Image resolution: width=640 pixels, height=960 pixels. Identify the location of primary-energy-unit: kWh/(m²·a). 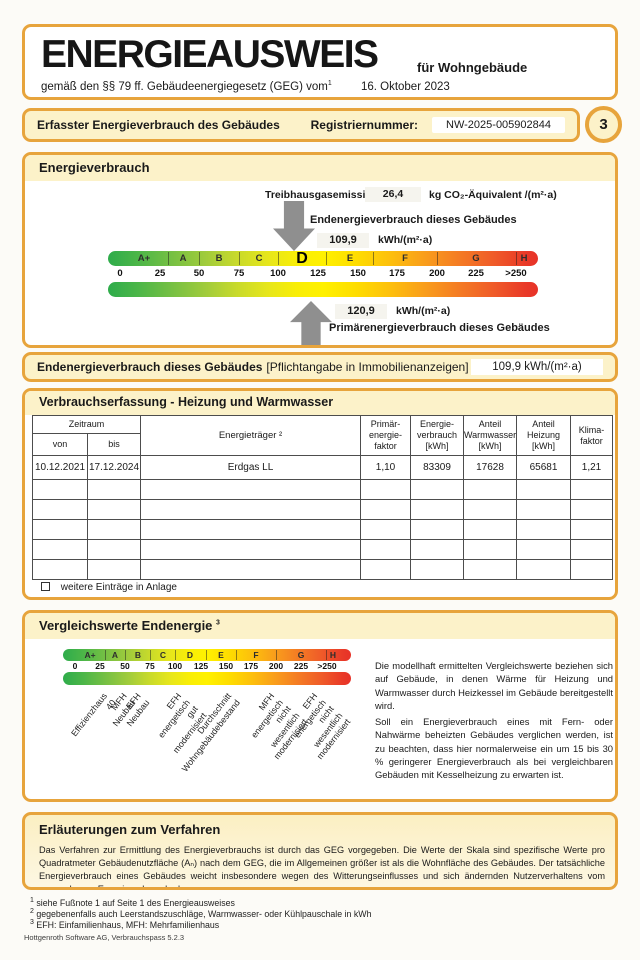
(423, 311).